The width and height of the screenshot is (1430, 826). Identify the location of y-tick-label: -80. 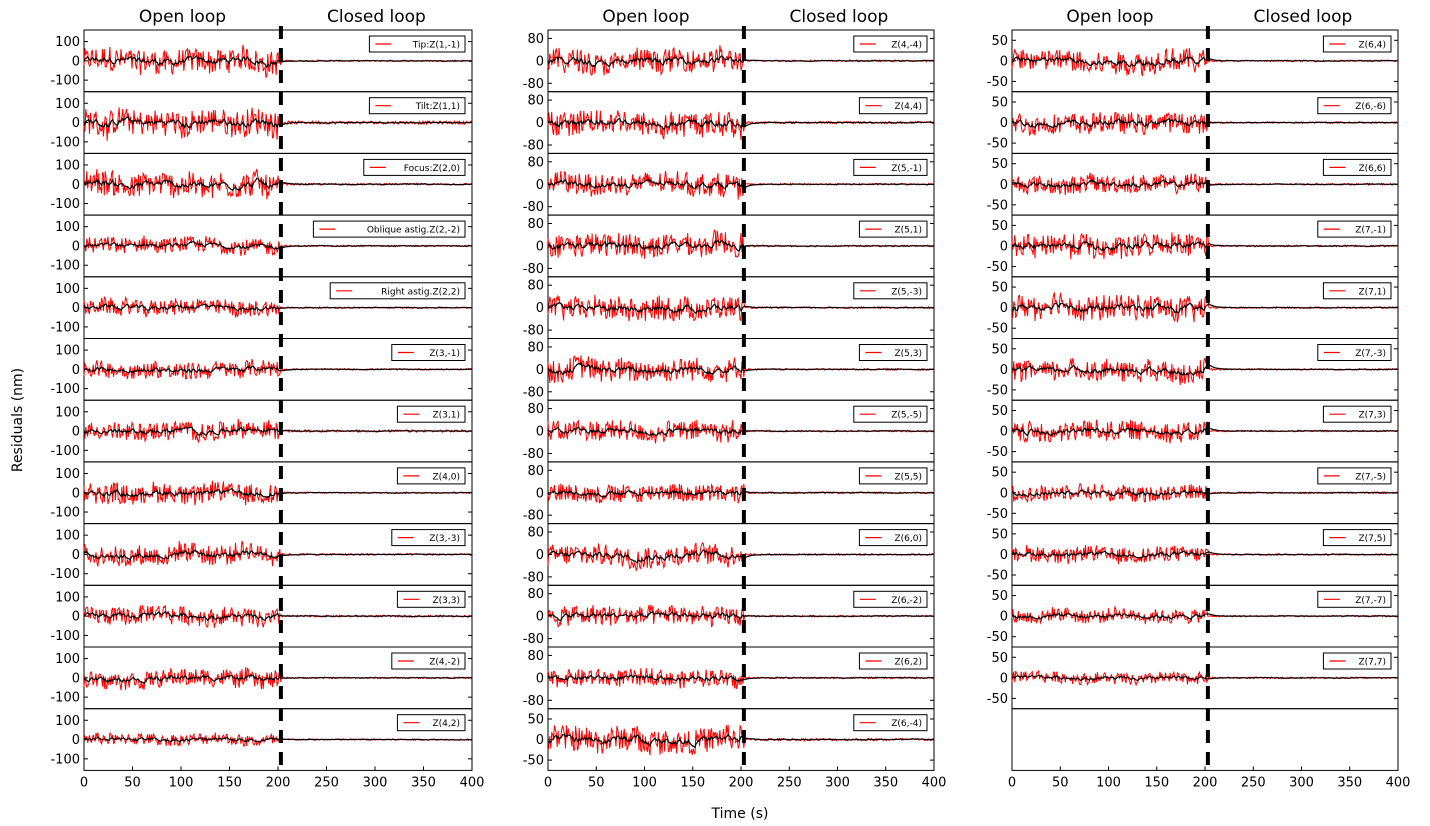
(533, 392).